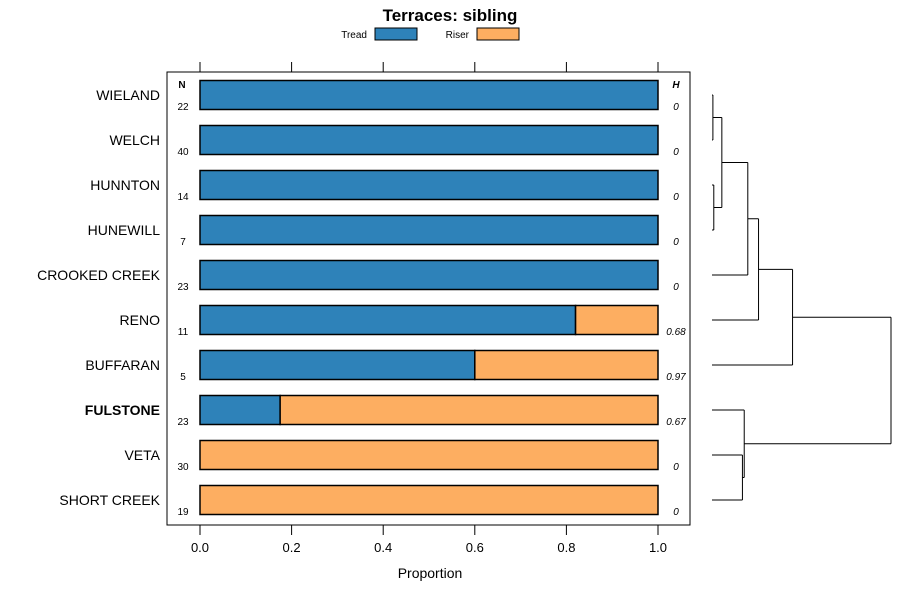 This screenshot has height=600, width=900. What do you see at coordinates (292, 547) in the screenshot?
I see `x-tick-label: 0.2` at bounding box center [292, 547].